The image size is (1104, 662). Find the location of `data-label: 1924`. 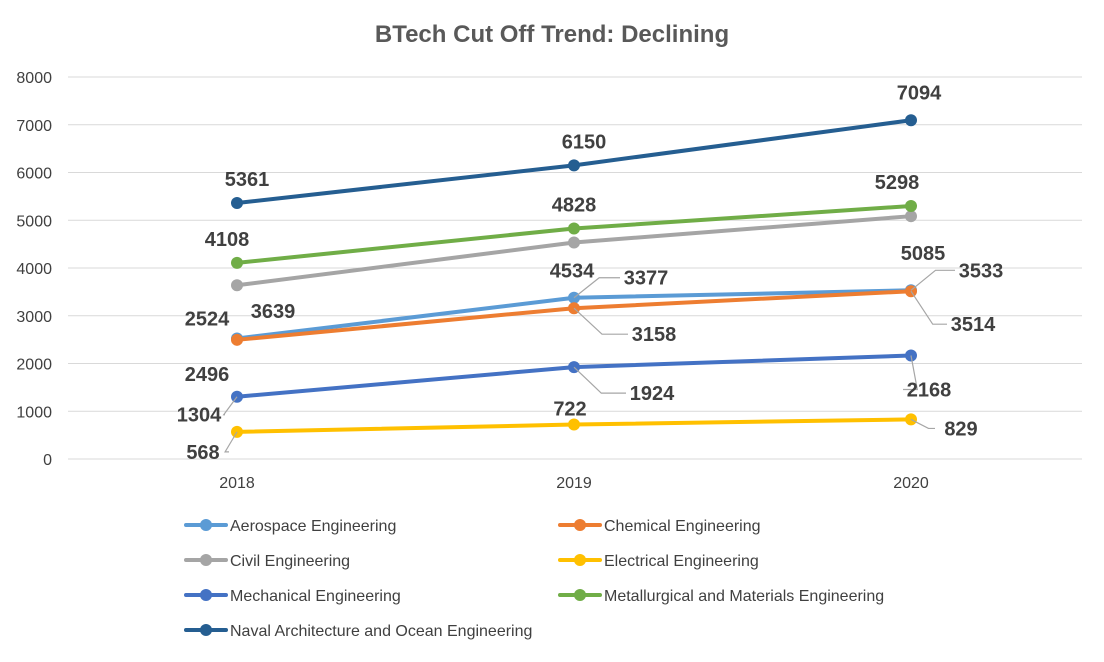

data-label: 1924 is located at coordinates (652, 394).